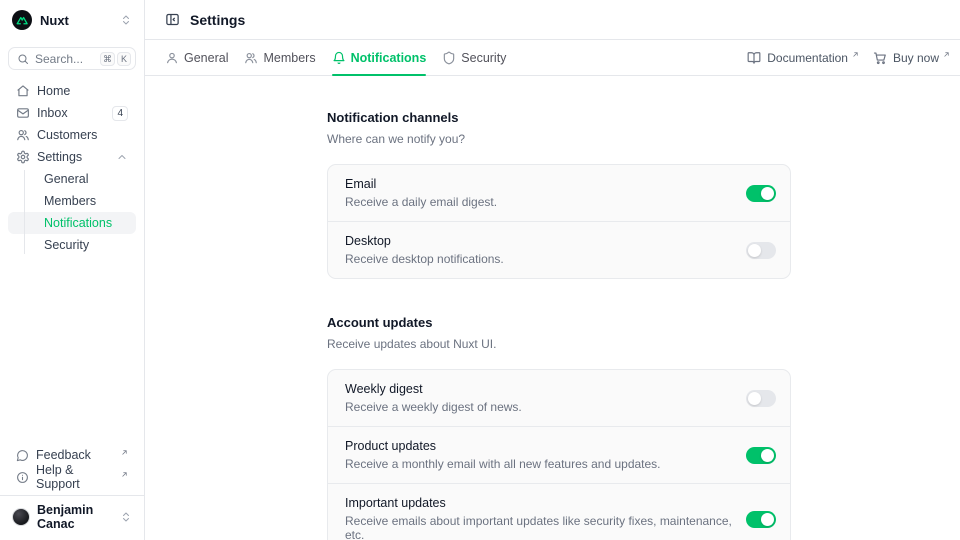 Image resolution: width=960 pixels, height=540 pixels. I want to click on shield-icon, so click(449, 58).